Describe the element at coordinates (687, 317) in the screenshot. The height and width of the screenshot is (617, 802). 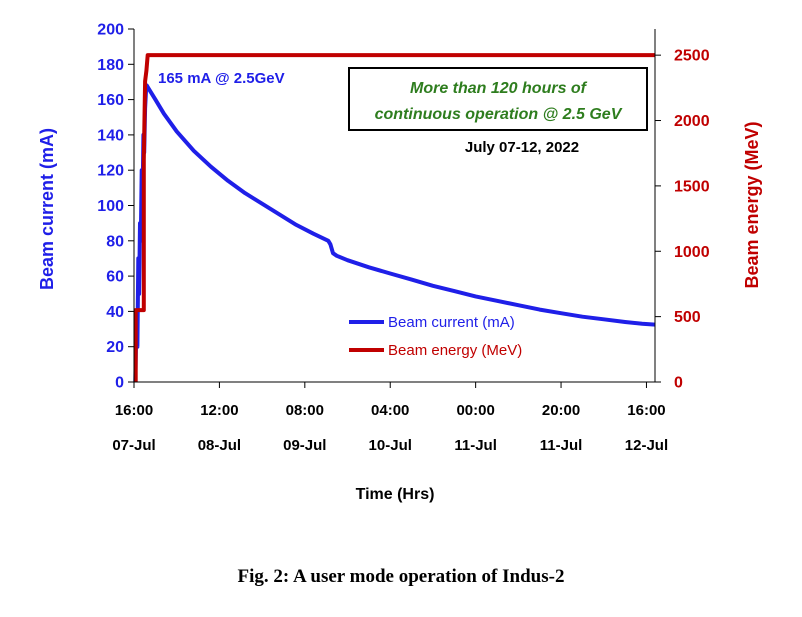
I see `y-right-tick-label: 500` at that location.